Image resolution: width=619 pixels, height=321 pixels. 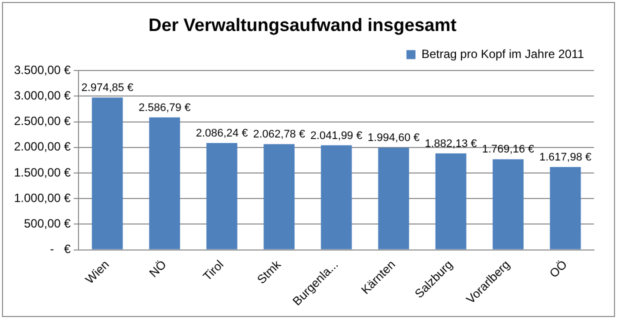 What do you see at coordinates (508, 150) in the screenshot?
I see `data-label: 1.769,16 €` at bounding box center [508, 150].